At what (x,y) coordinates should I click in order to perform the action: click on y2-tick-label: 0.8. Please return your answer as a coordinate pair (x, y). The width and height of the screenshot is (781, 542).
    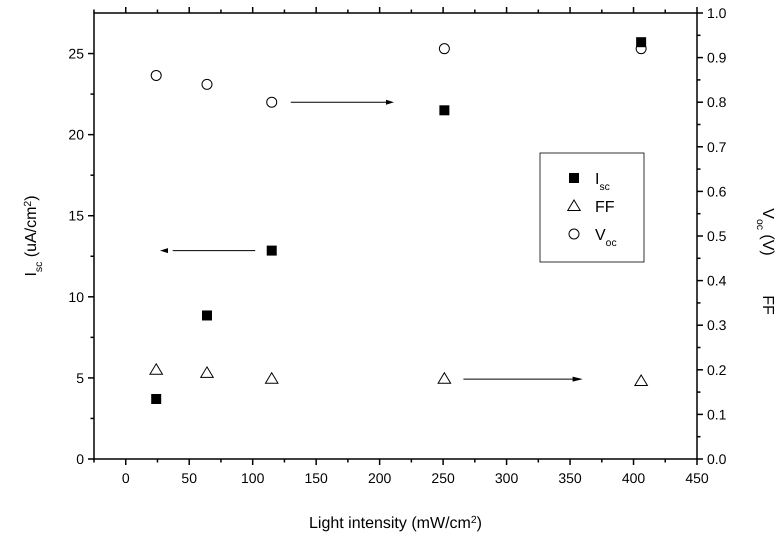
    Looking at the image, I should click on (717, 102).